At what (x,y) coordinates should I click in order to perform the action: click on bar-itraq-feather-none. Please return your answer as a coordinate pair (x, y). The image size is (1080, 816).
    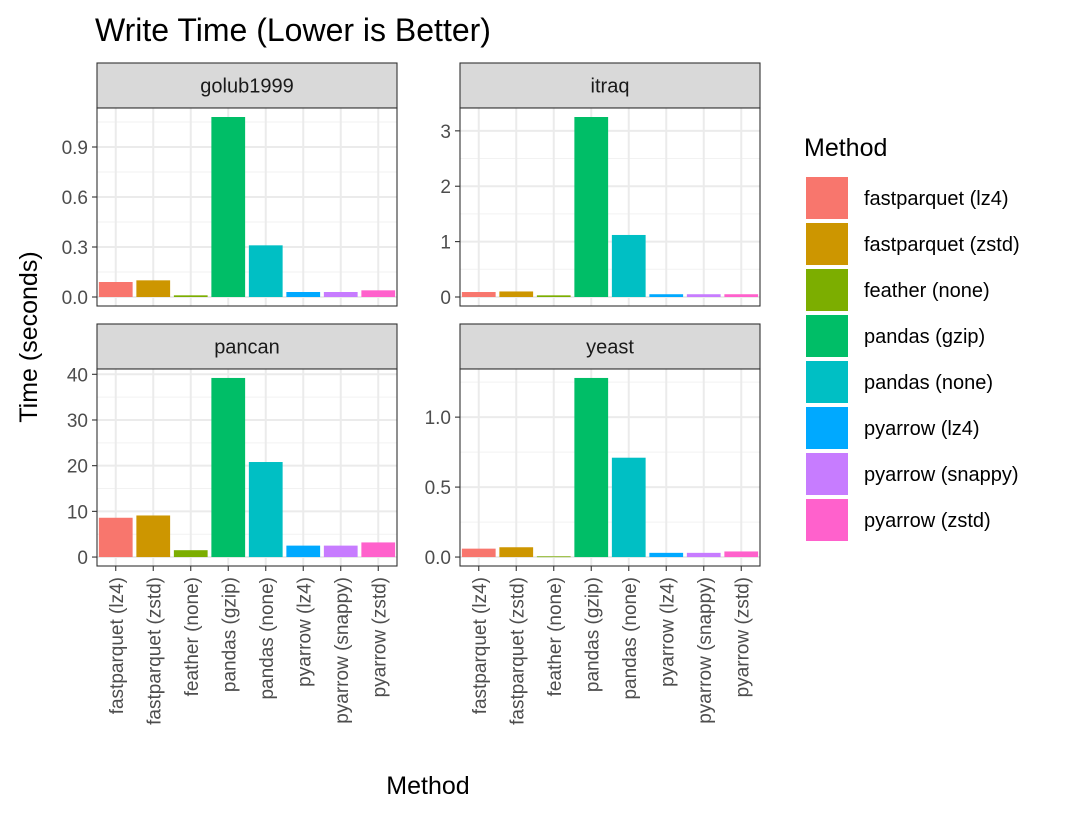
    Looking at the image, I should click on (553, 296).